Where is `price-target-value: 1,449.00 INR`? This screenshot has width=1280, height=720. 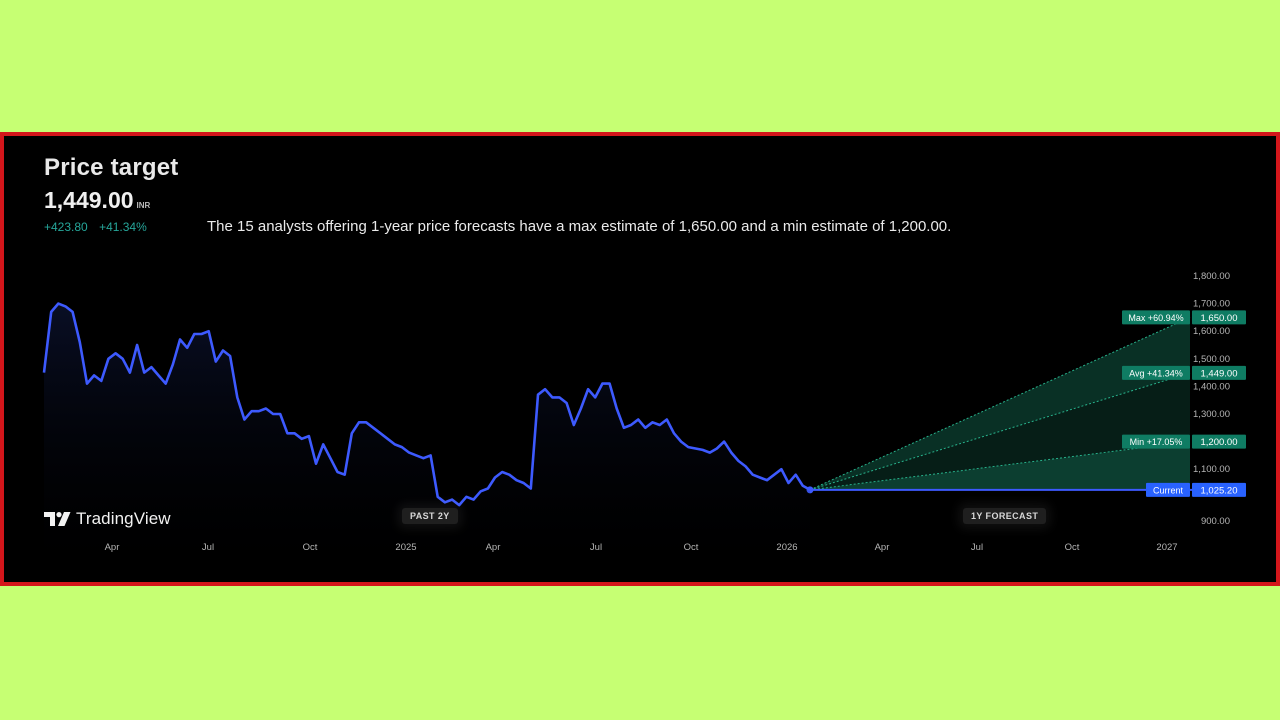
price-target-value: 1,449.00 INR is located at coordinates (97, 200).